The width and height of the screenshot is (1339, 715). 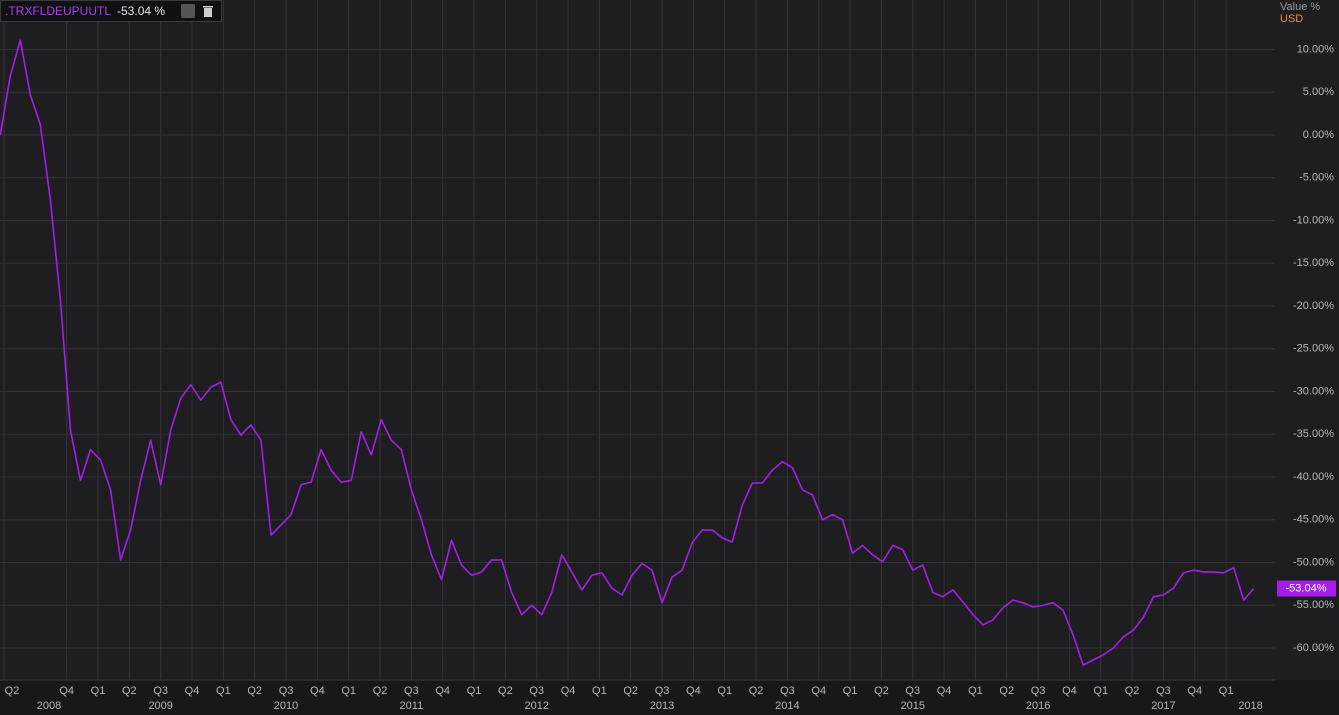 I want to click on y-tick-label: -30.00%, so click(x=1313, y=391).